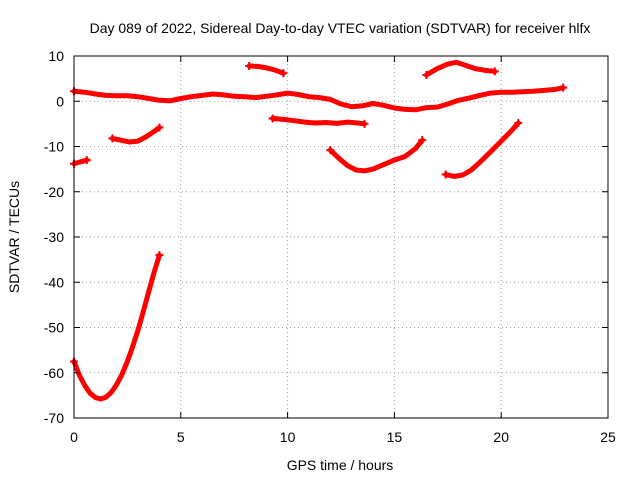  Describe the element at coordinates (56, 56) in the screenshot. I see `y-tick-label: 10` at that location.